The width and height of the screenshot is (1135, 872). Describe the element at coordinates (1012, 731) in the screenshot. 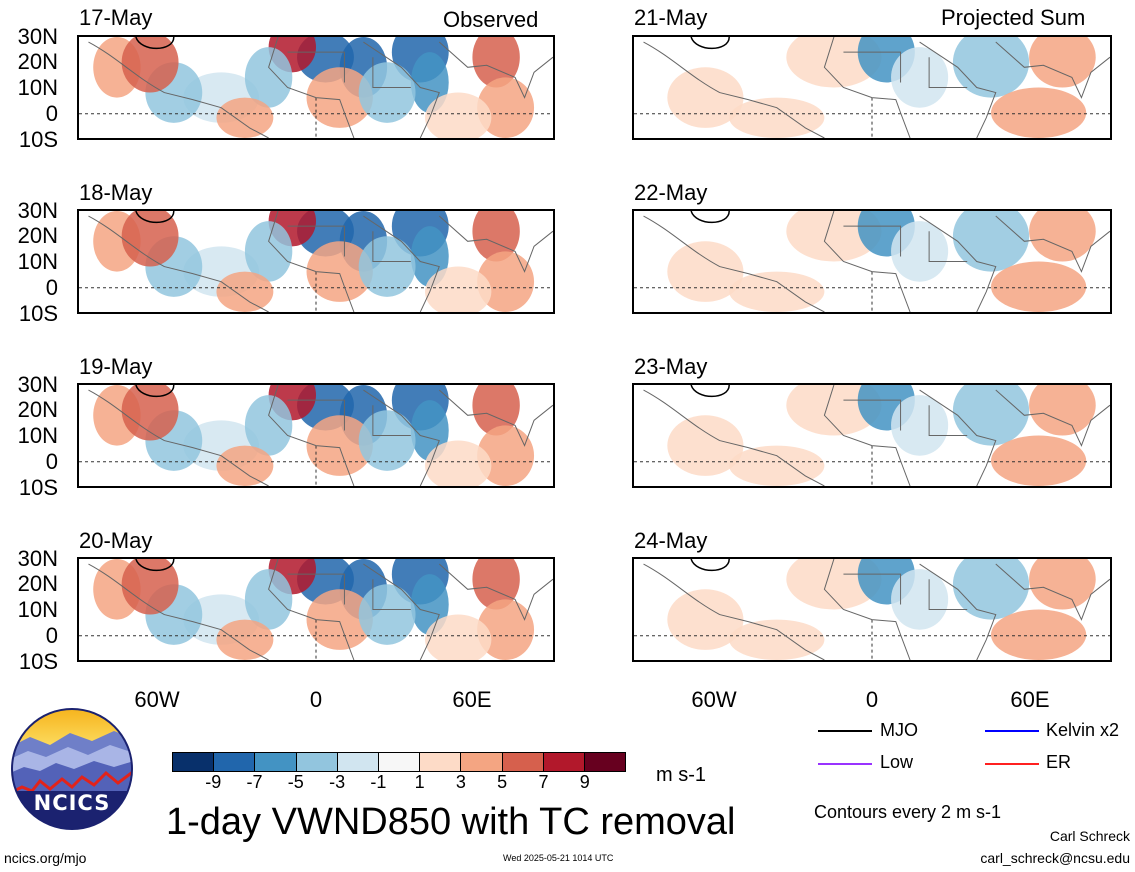

I see `legend-line-kelvin` at that location.